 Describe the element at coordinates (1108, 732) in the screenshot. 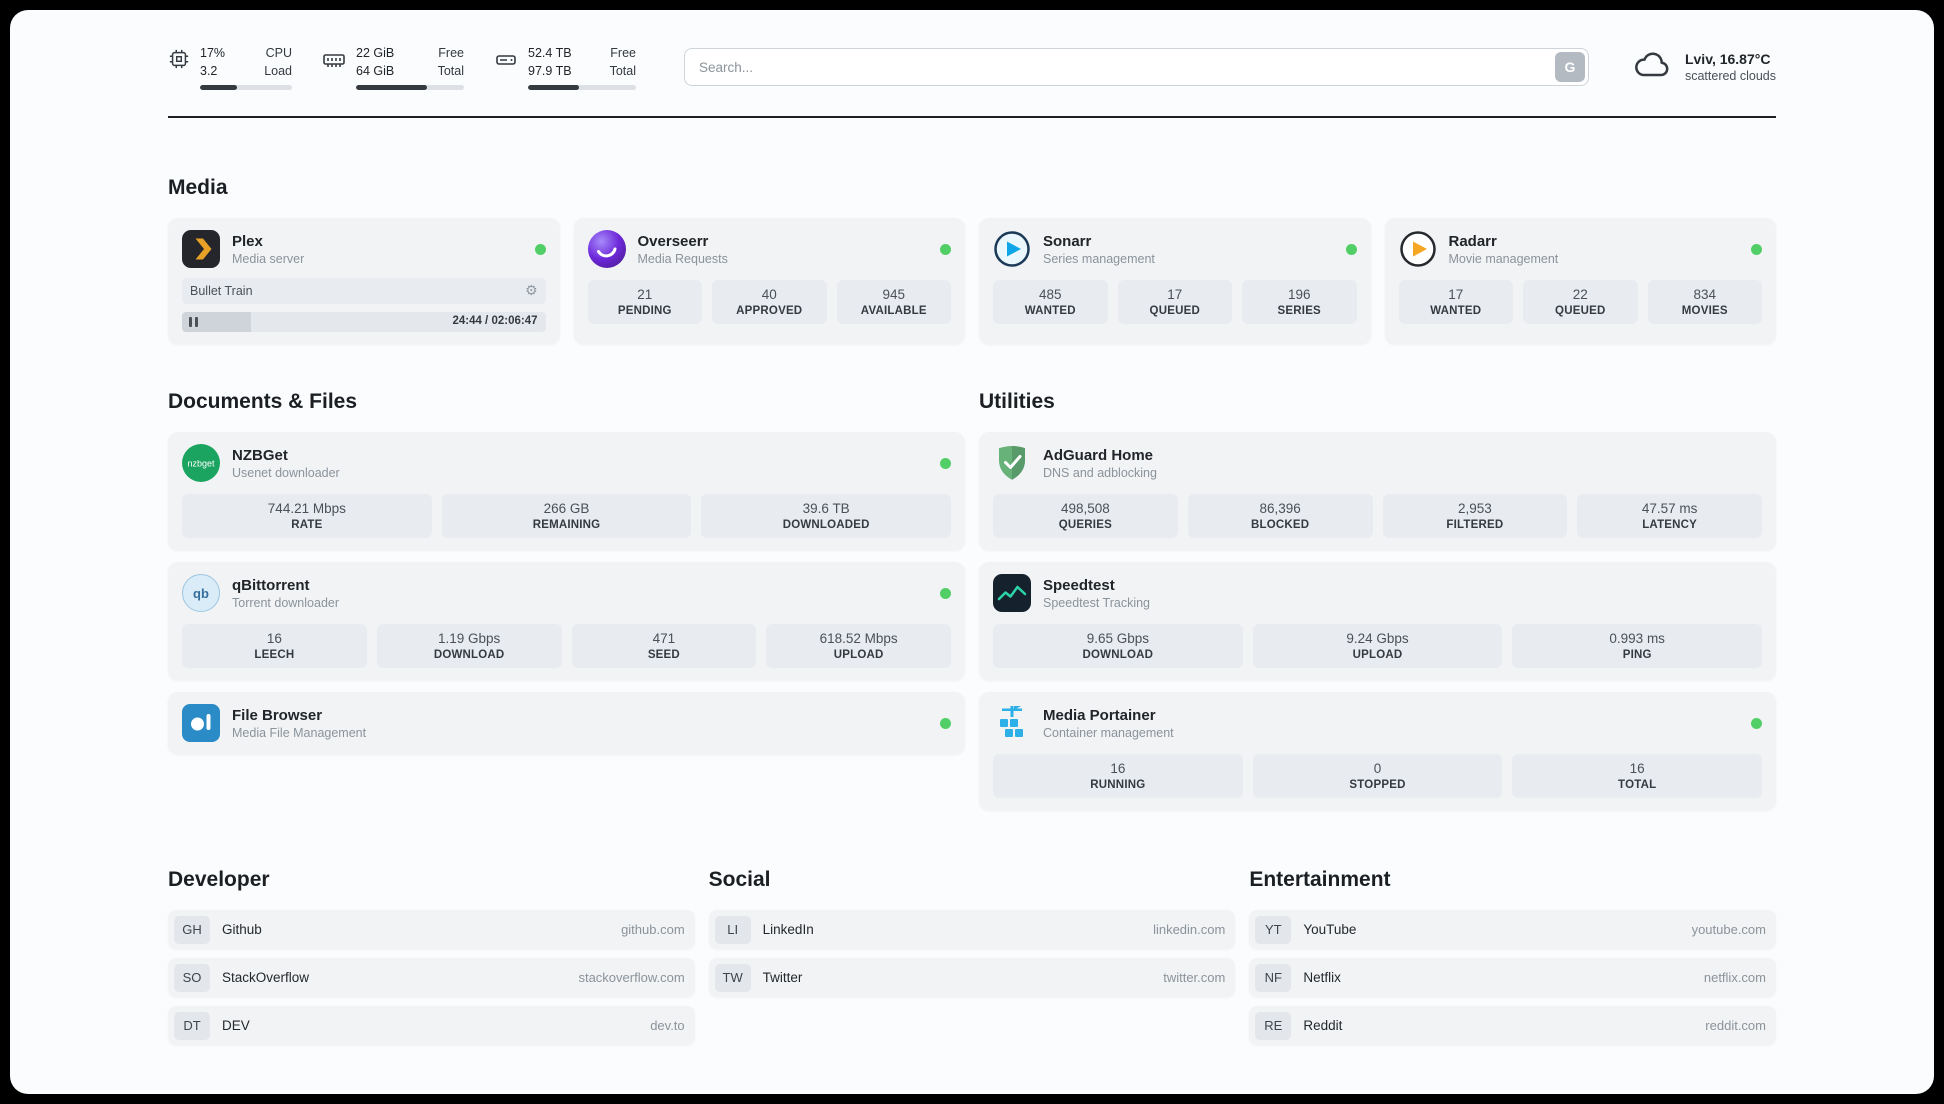

I see `app-desc: Container management` at that location.